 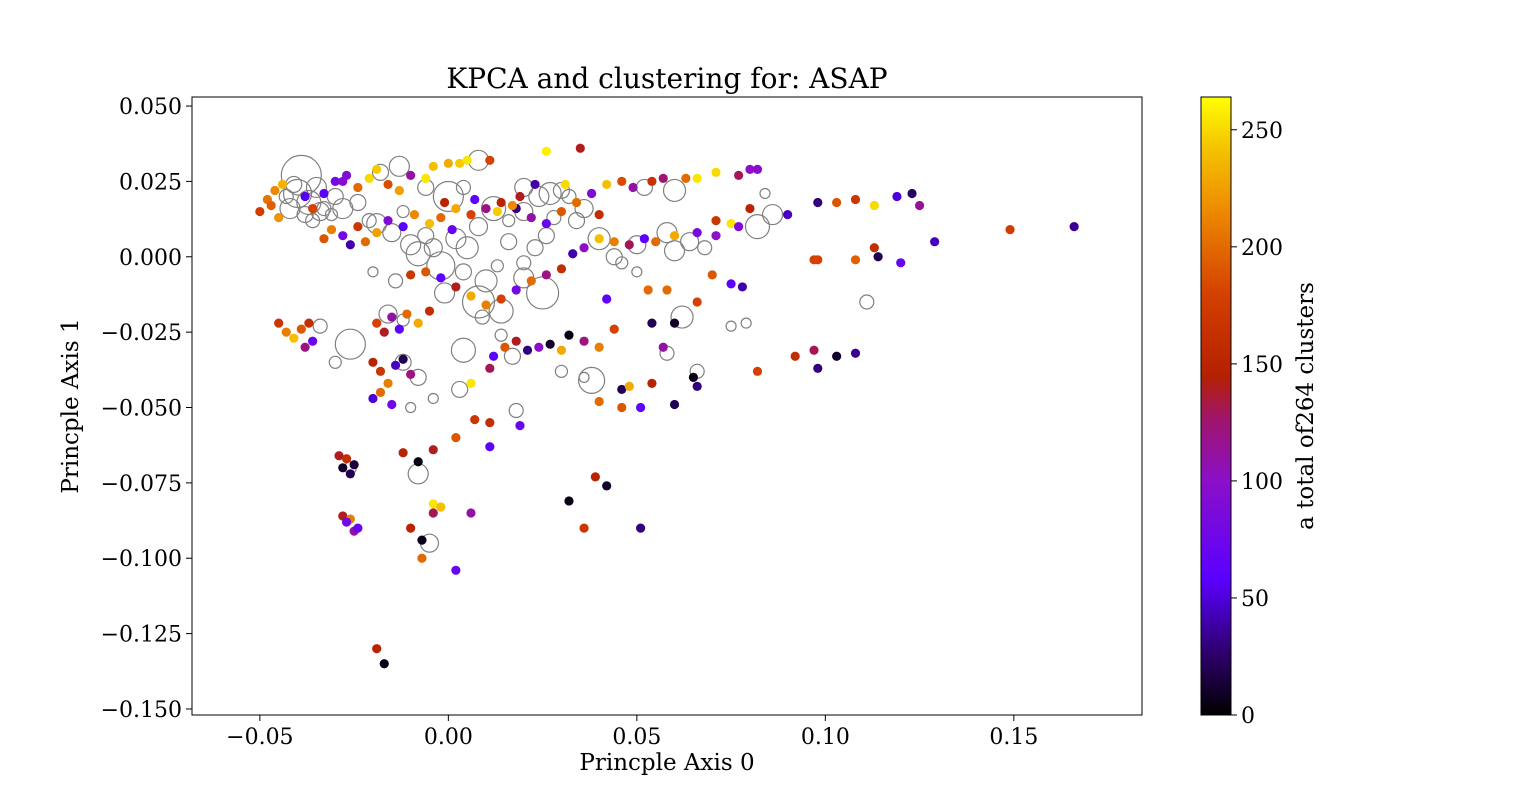 I want to click on x-tick-label: 0.05, so click(x=636, y=737).